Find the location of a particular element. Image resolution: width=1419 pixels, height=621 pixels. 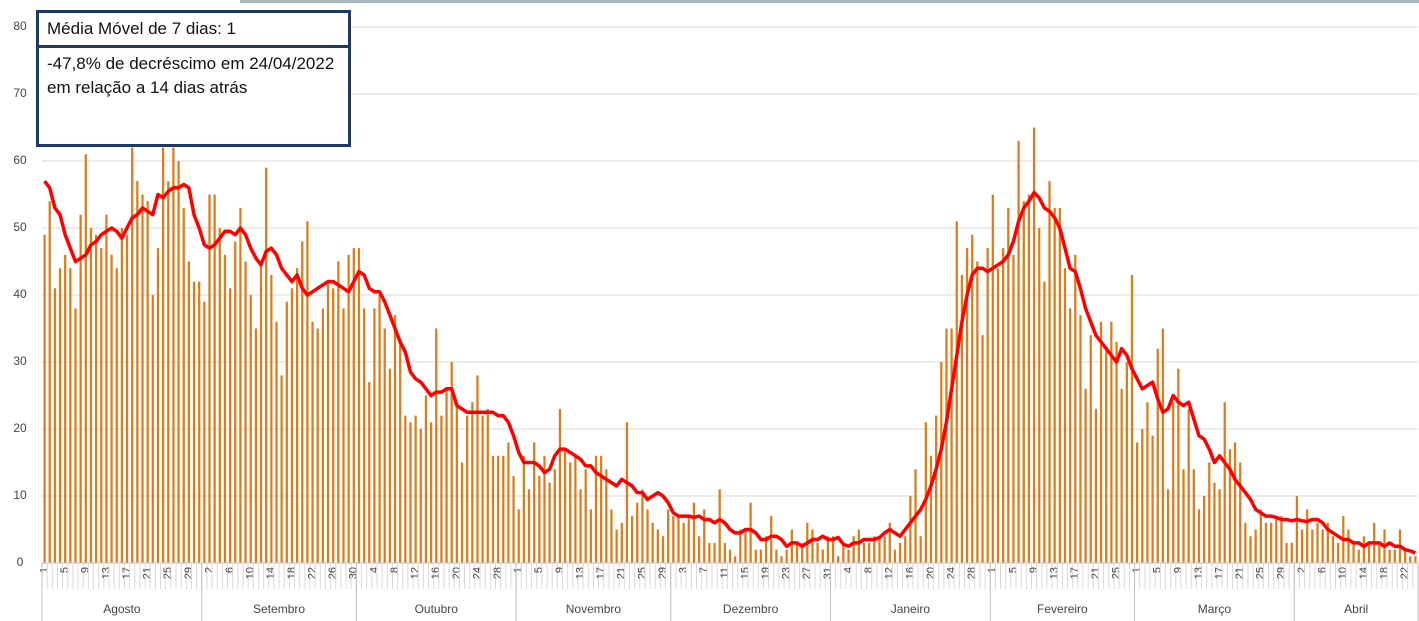

month-label: Fevereiro is located at coordinates (1062, 609).